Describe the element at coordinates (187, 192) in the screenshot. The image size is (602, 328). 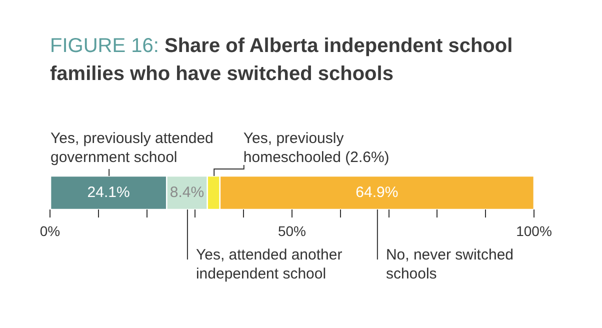
I see `data-label: 8.4%` at that location.